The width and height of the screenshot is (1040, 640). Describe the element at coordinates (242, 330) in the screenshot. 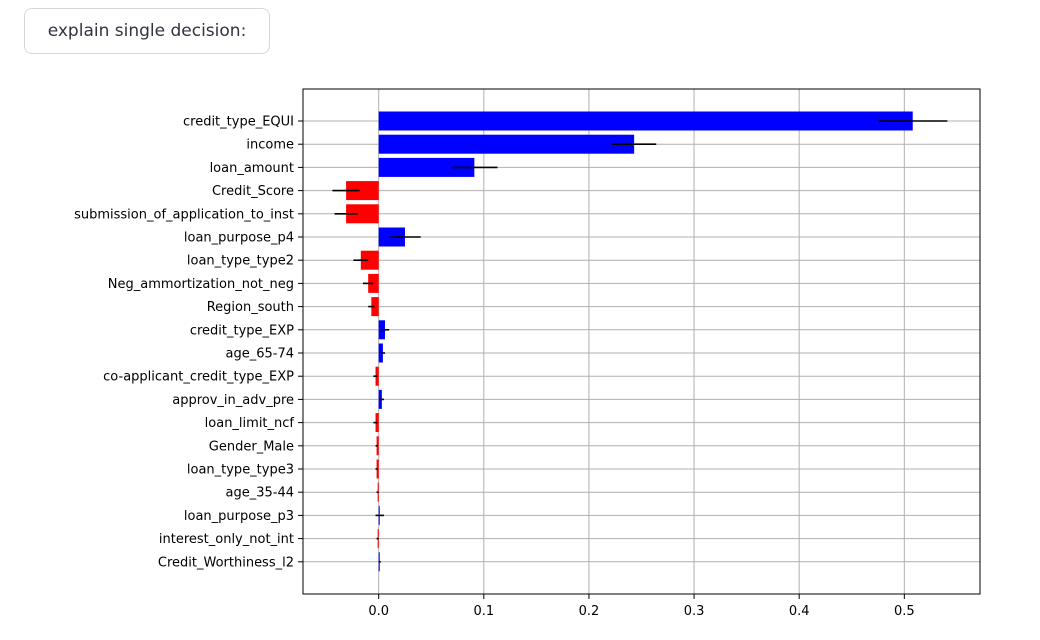

I see `y-tick-label: credit_type_EXP` at that location.